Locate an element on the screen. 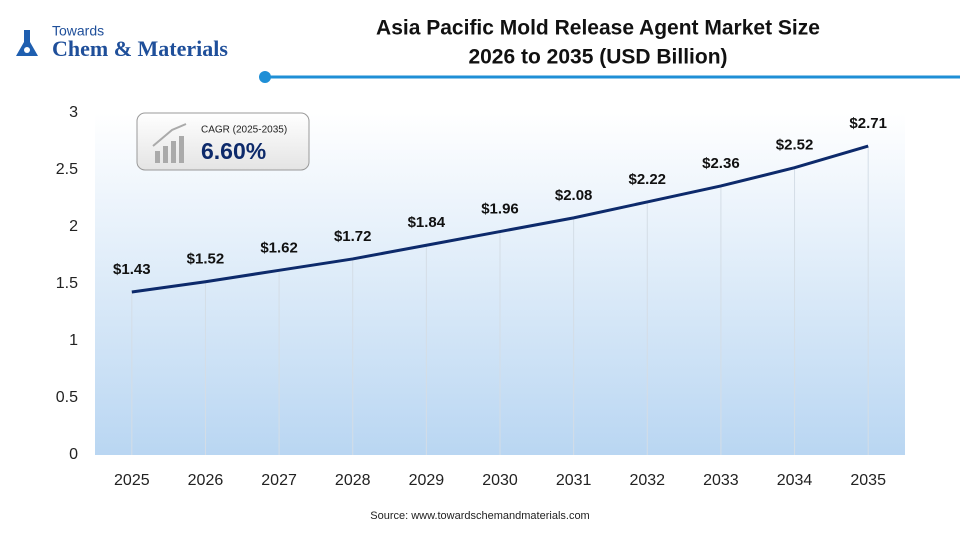 This screenshot has height=540, width=960. title-rule-dot is located at coordinates (265, 77).